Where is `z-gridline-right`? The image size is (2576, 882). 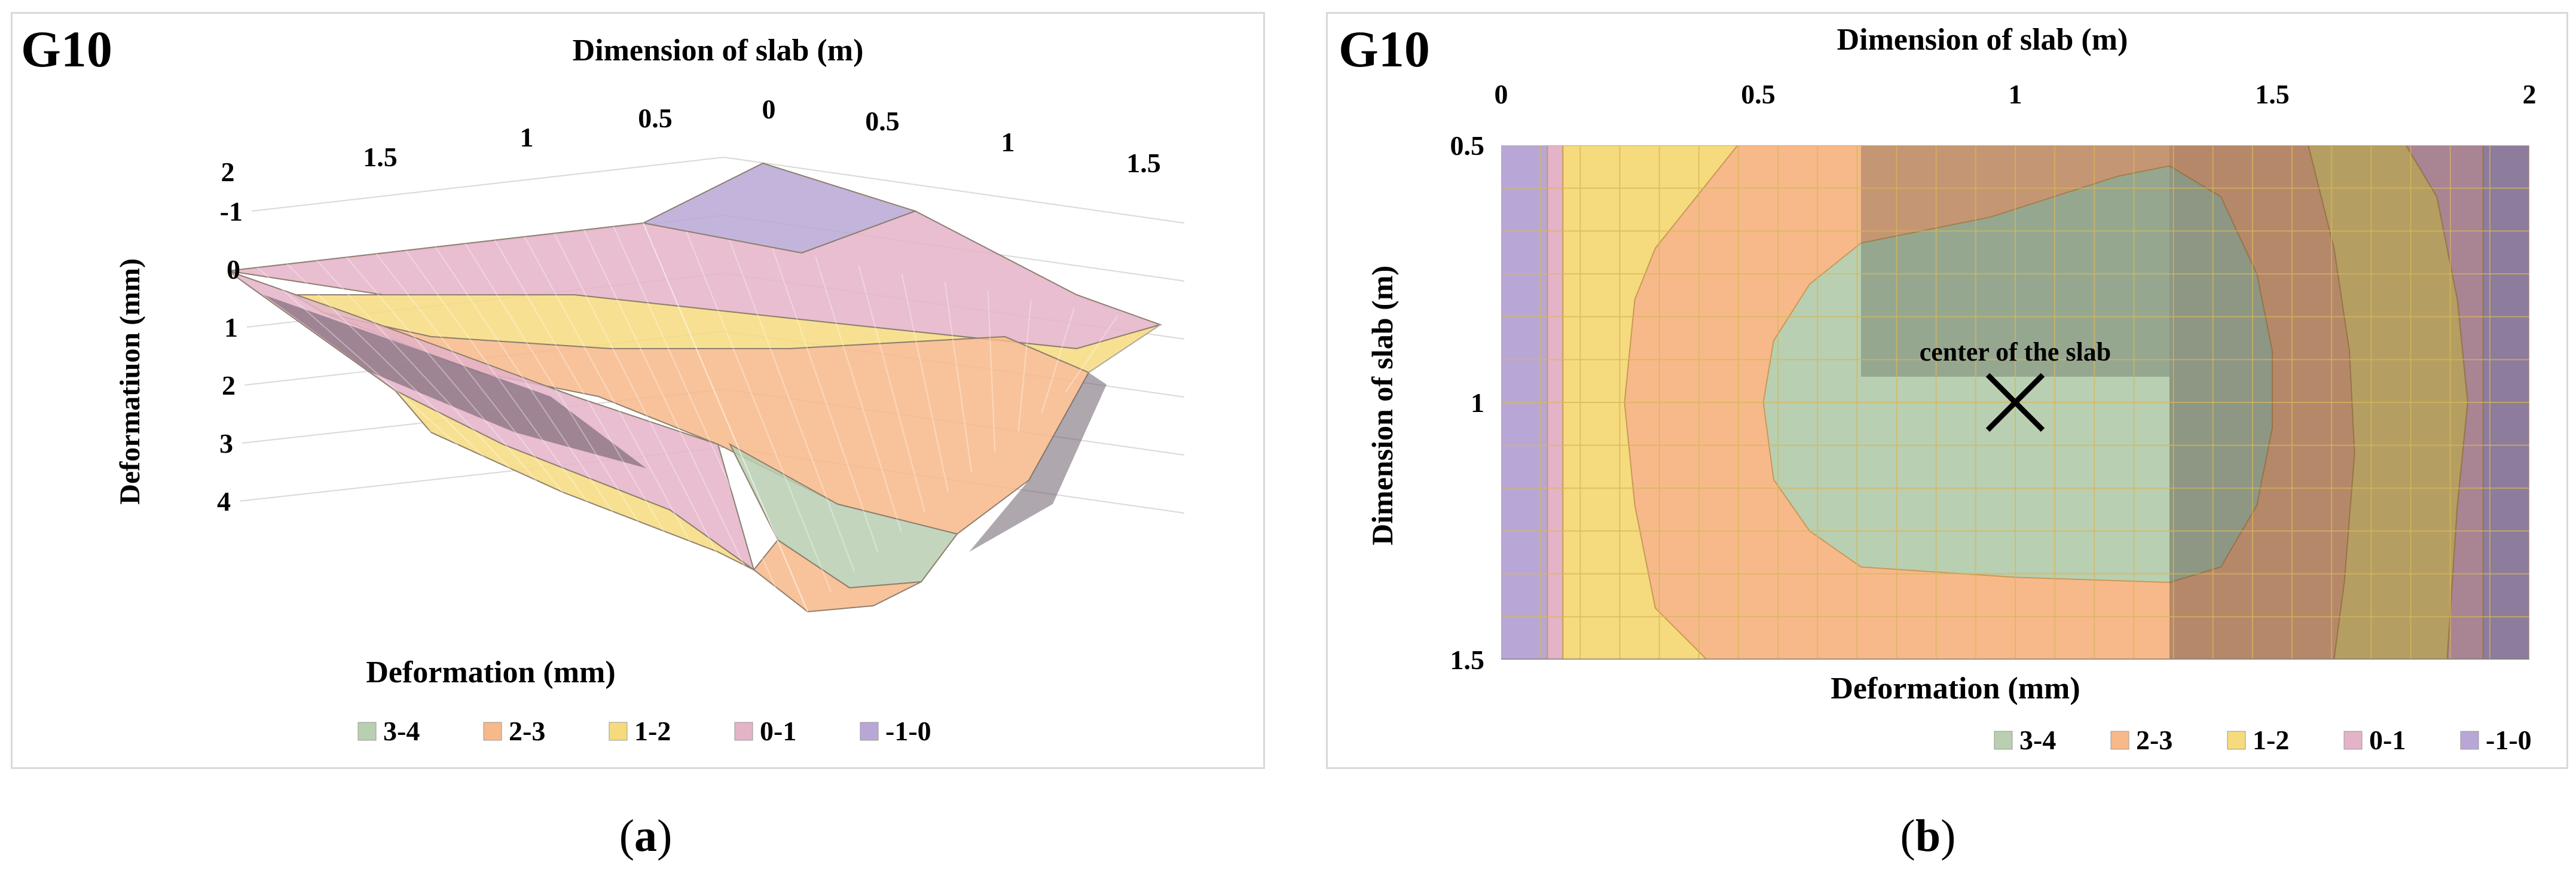 z-gridline-right is located at coordinates (954, 190).